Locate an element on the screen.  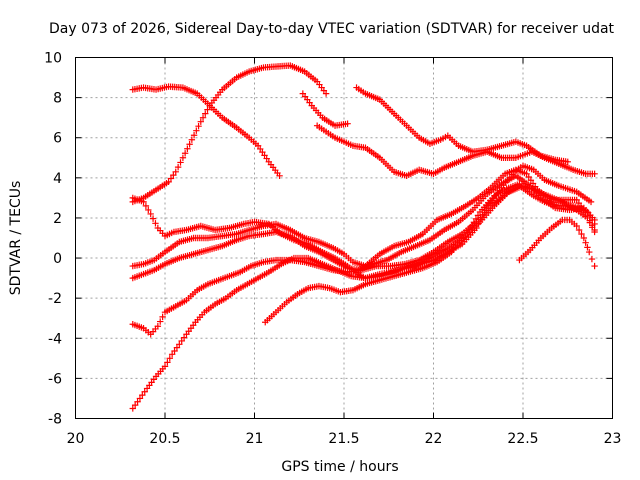
y-tick-label: -6 is located at coordinates (55, 379).